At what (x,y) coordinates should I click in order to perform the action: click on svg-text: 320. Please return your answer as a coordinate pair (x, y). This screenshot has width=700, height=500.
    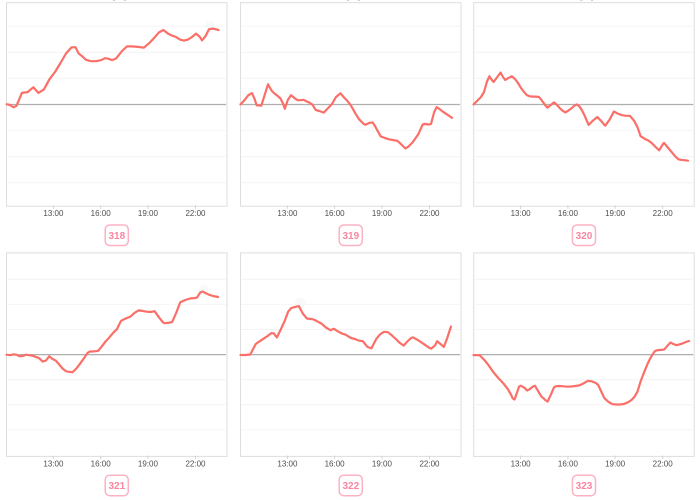
    Looking at the image, I should click on (584, 236).